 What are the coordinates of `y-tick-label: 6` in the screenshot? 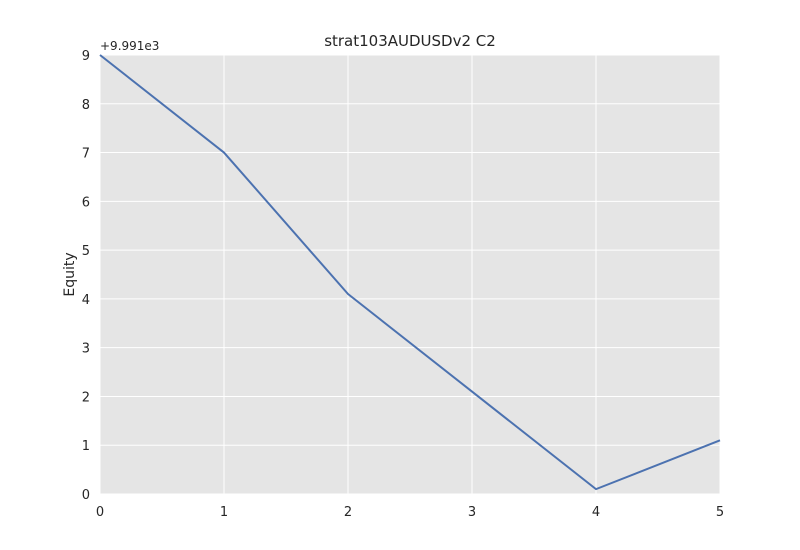 It's located at (86, 202).